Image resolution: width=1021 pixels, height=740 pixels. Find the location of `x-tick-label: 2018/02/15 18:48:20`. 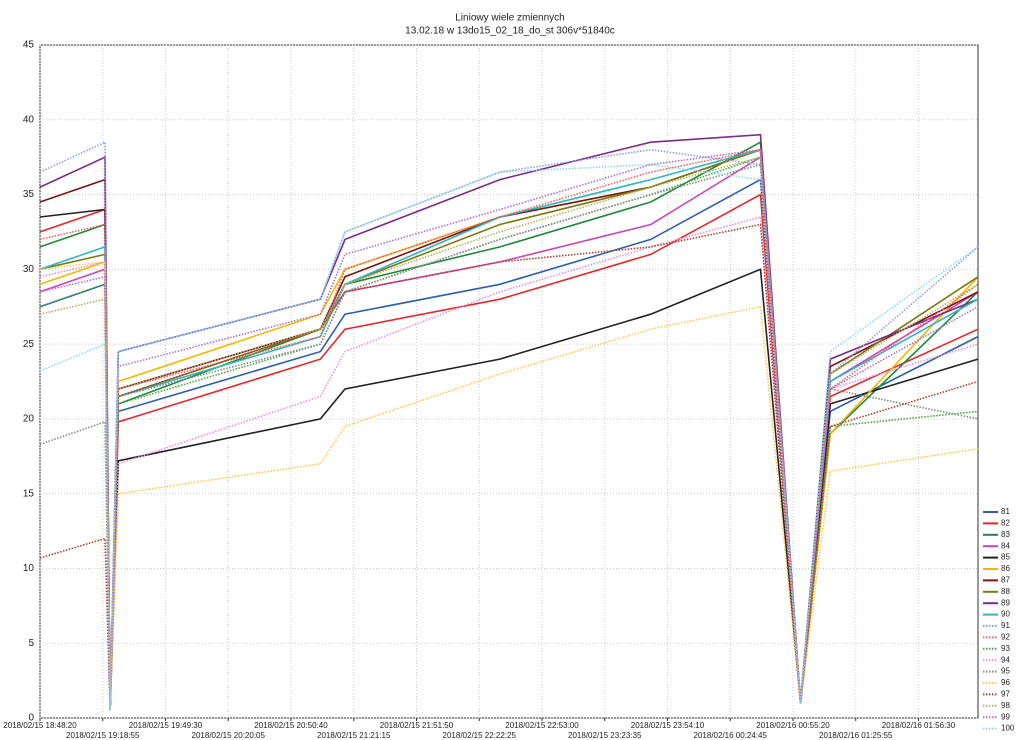

x-tick-label: 2018/02/15 18:48:20 is located at coordinates (40, 725).